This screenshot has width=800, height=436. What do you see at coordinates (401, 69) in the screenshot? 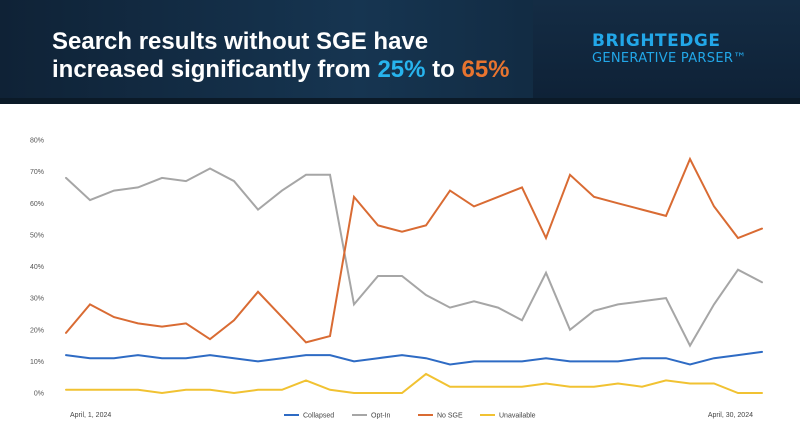
I see `headline-pct-from: 25%` at bounding box center [401, 69].